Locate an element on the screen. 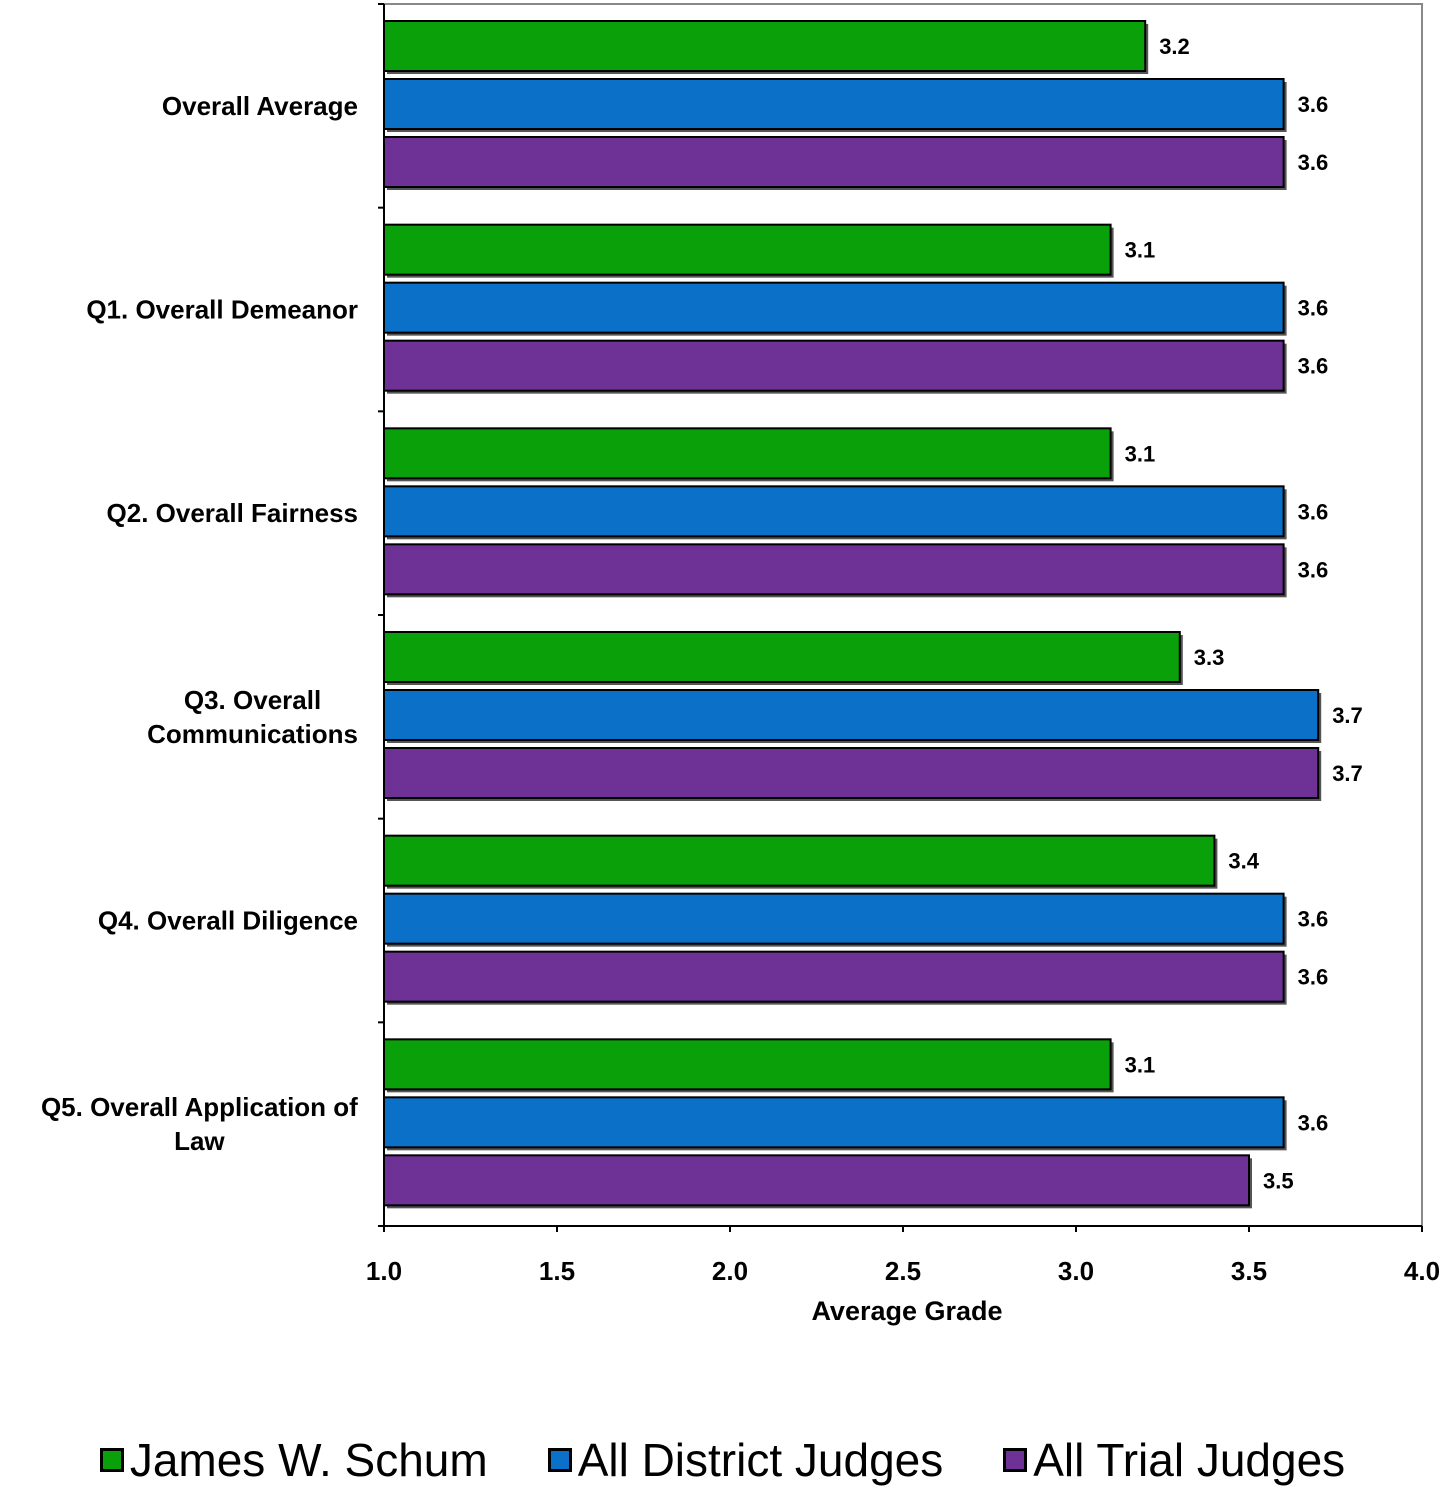  category-label: Q1. Overall Demeanor is located at coordinates (222, 310).